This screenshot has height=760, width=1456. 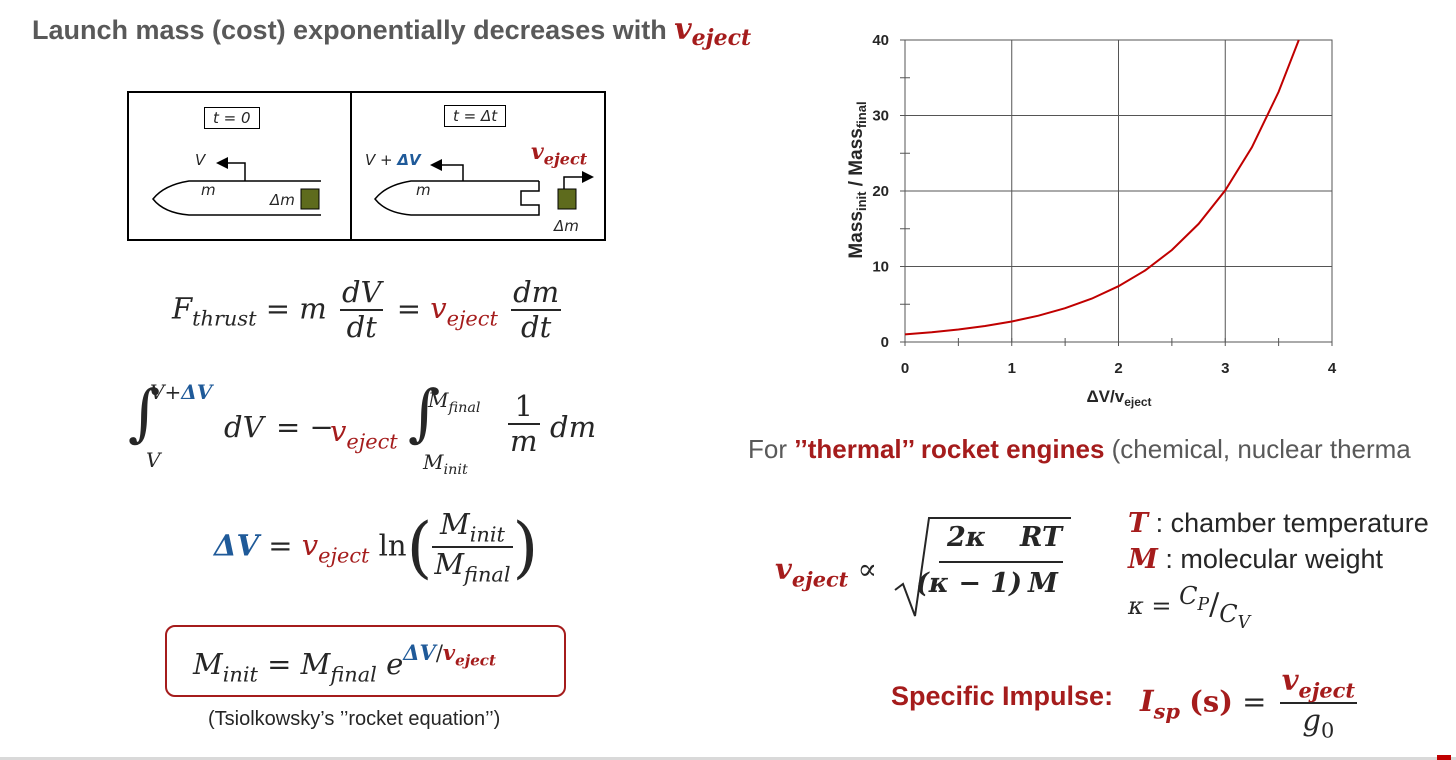 I want to click on rocket-equation-box, so click(x=365, y=661).